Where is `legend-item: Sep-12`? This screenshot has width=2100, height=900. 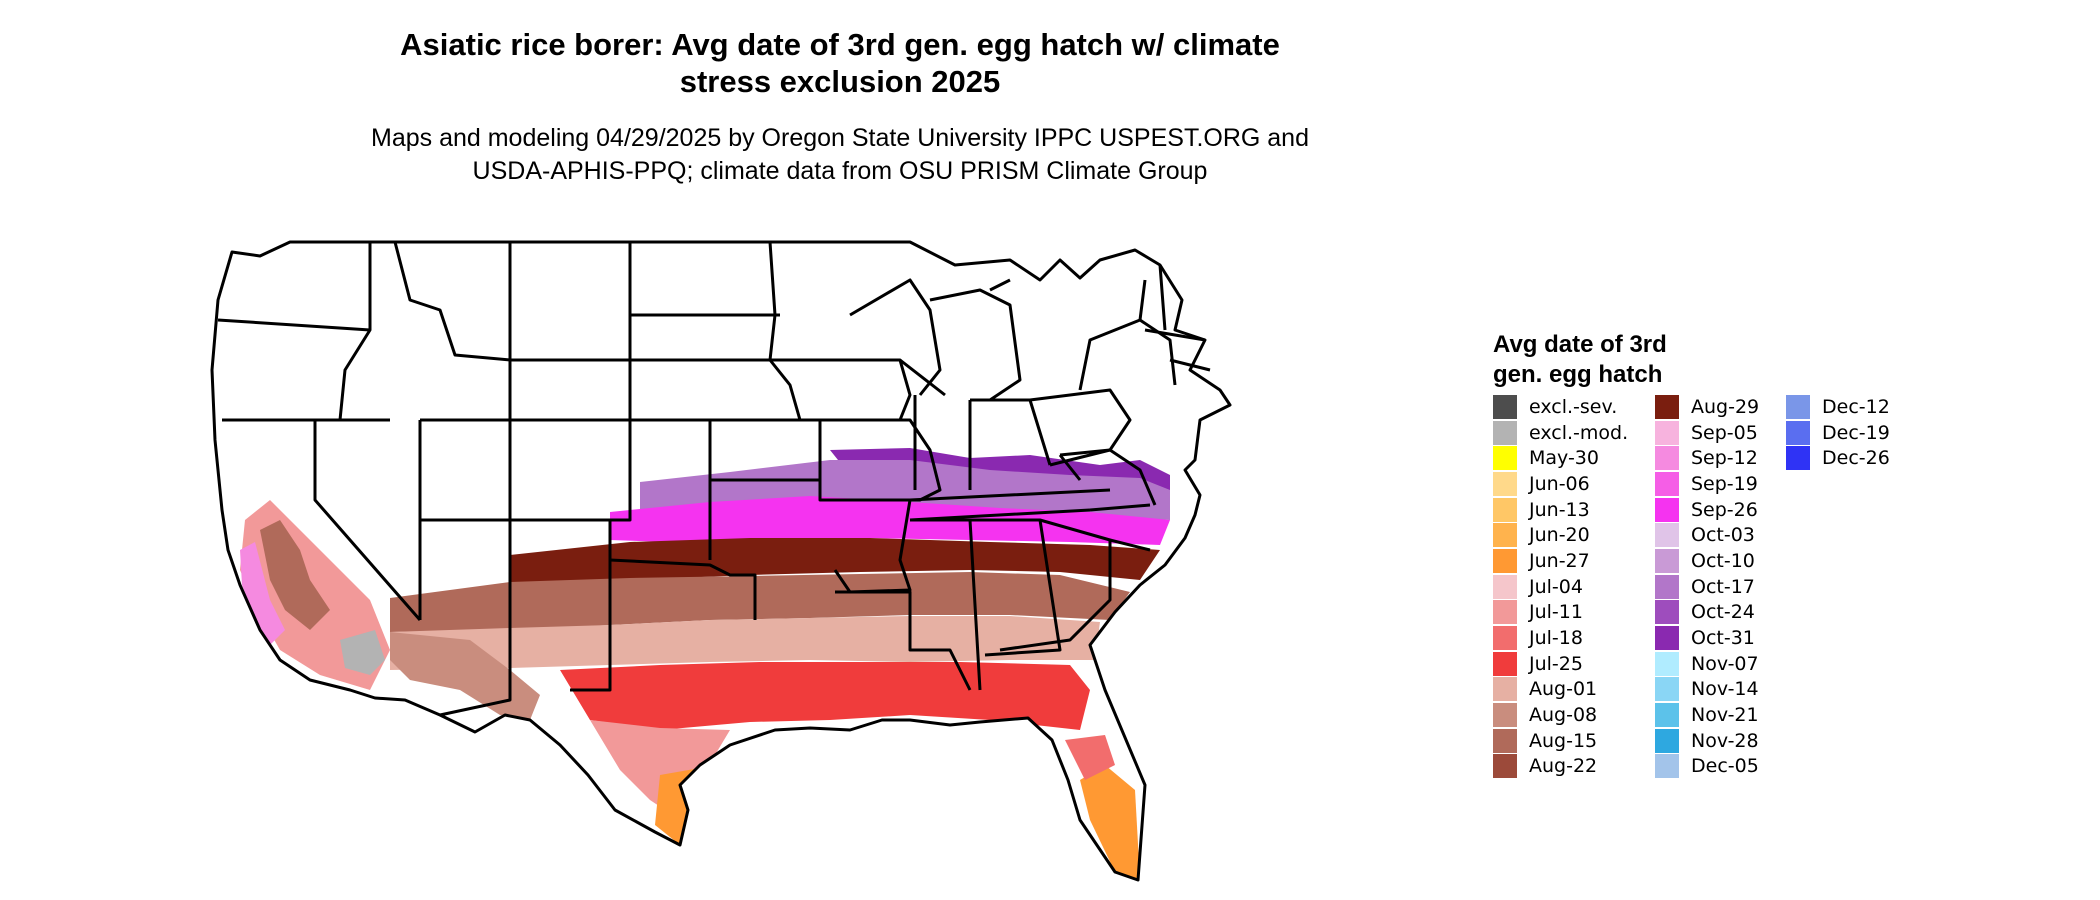
legend-item: Sep-12 is located at coordinates (1707, 458).